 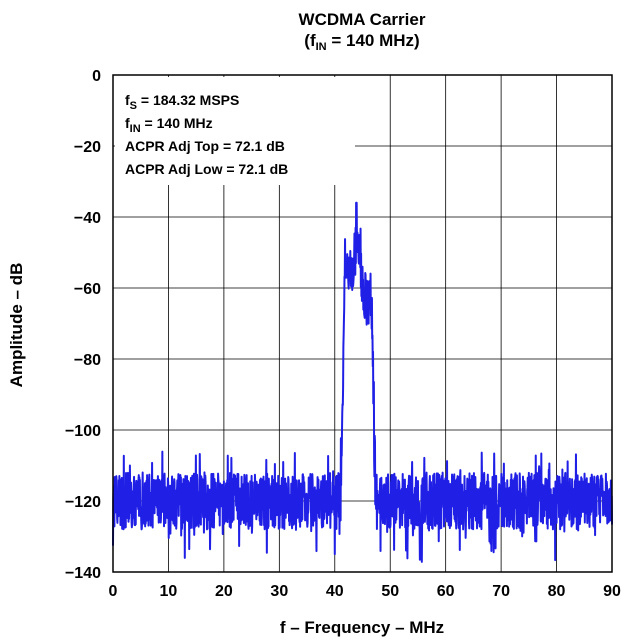 I want to click on annotation-text: fS = 184.32 MSPS, so click(x=182, y=102).